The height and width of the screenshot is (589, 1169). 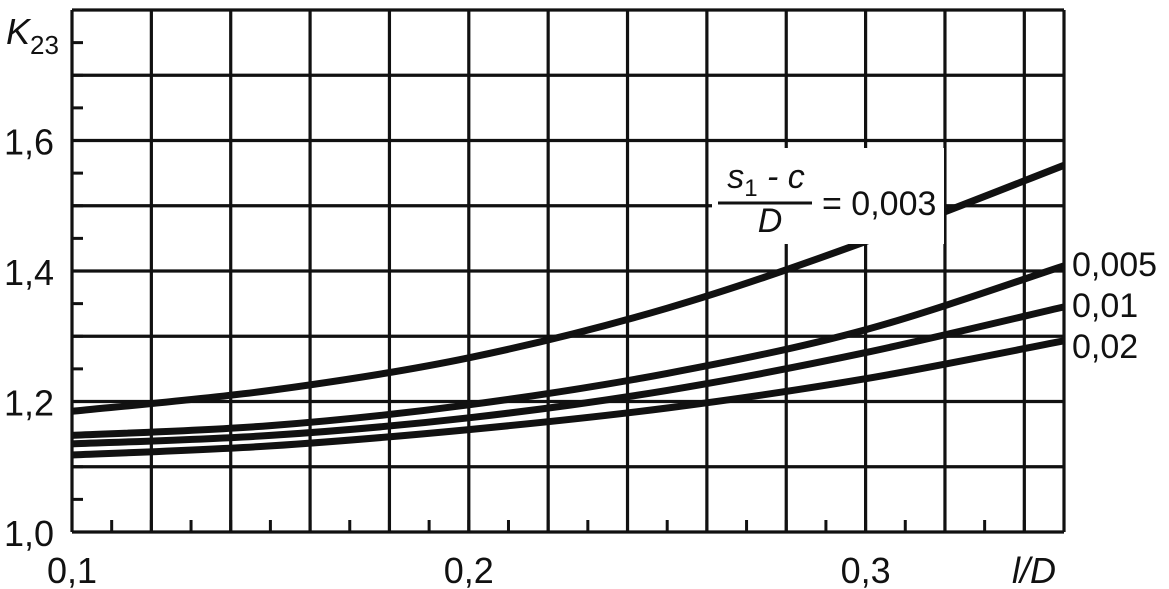 I want to click on x-tick-label: 0,3, so click(x=866, y=569).